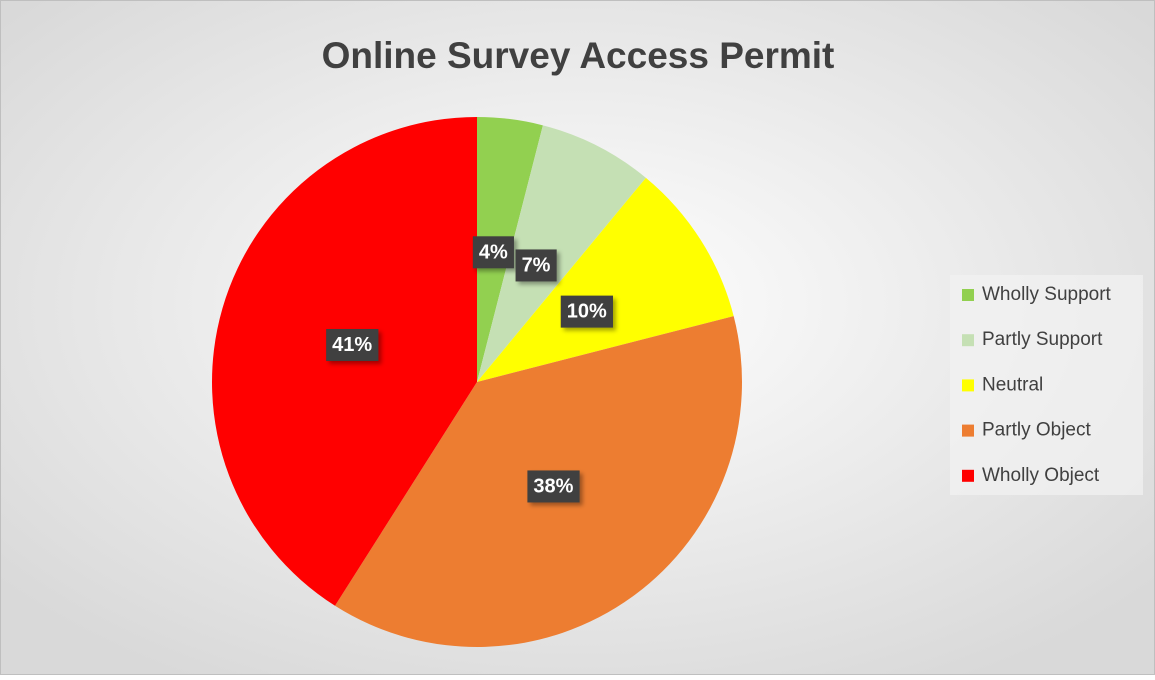 The width and height of the screenshot is (1155, 680). I want to click on legend-label: Partly Object, so click(1036, 430).